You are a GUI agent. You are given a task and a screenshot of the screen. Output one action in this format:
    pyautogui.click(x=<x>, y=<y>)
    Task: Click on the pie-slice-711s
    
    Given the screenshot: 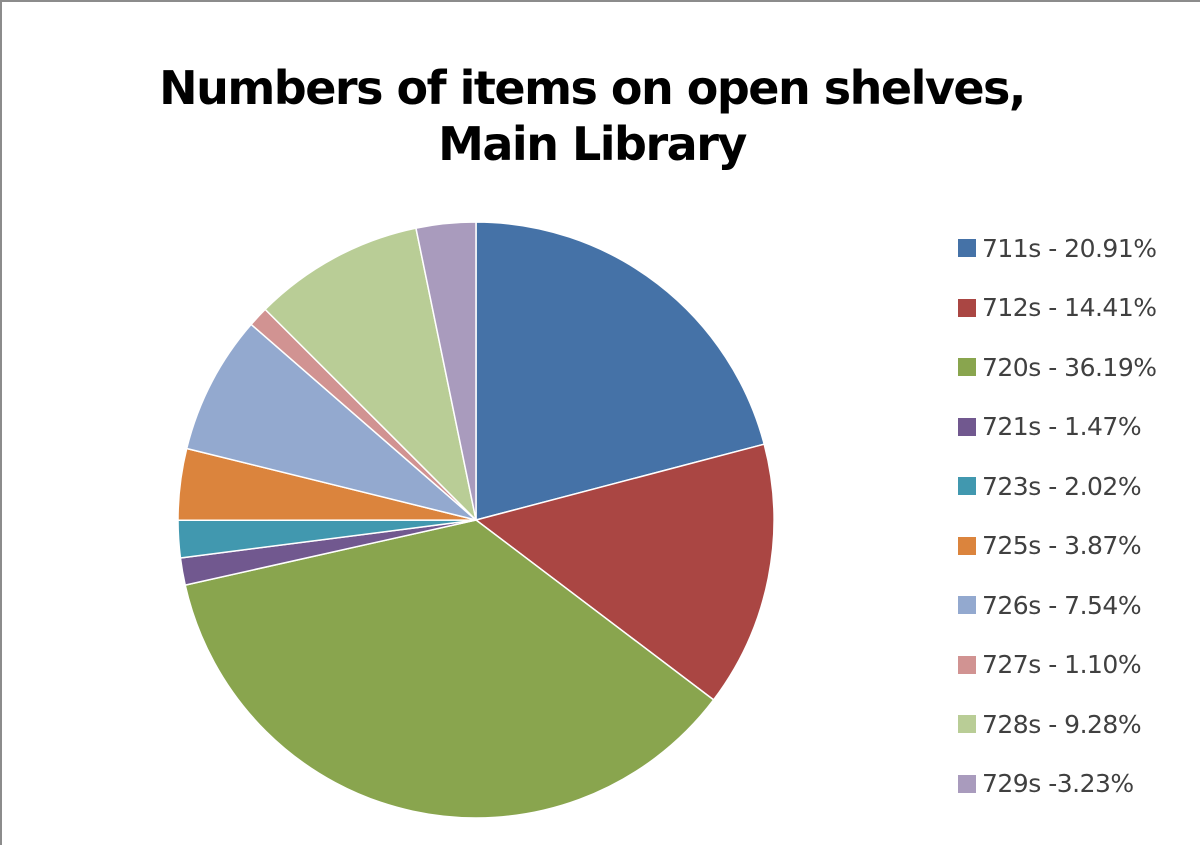 What is the action you would take?
    pyautogui.click(x=620, y=371)
    